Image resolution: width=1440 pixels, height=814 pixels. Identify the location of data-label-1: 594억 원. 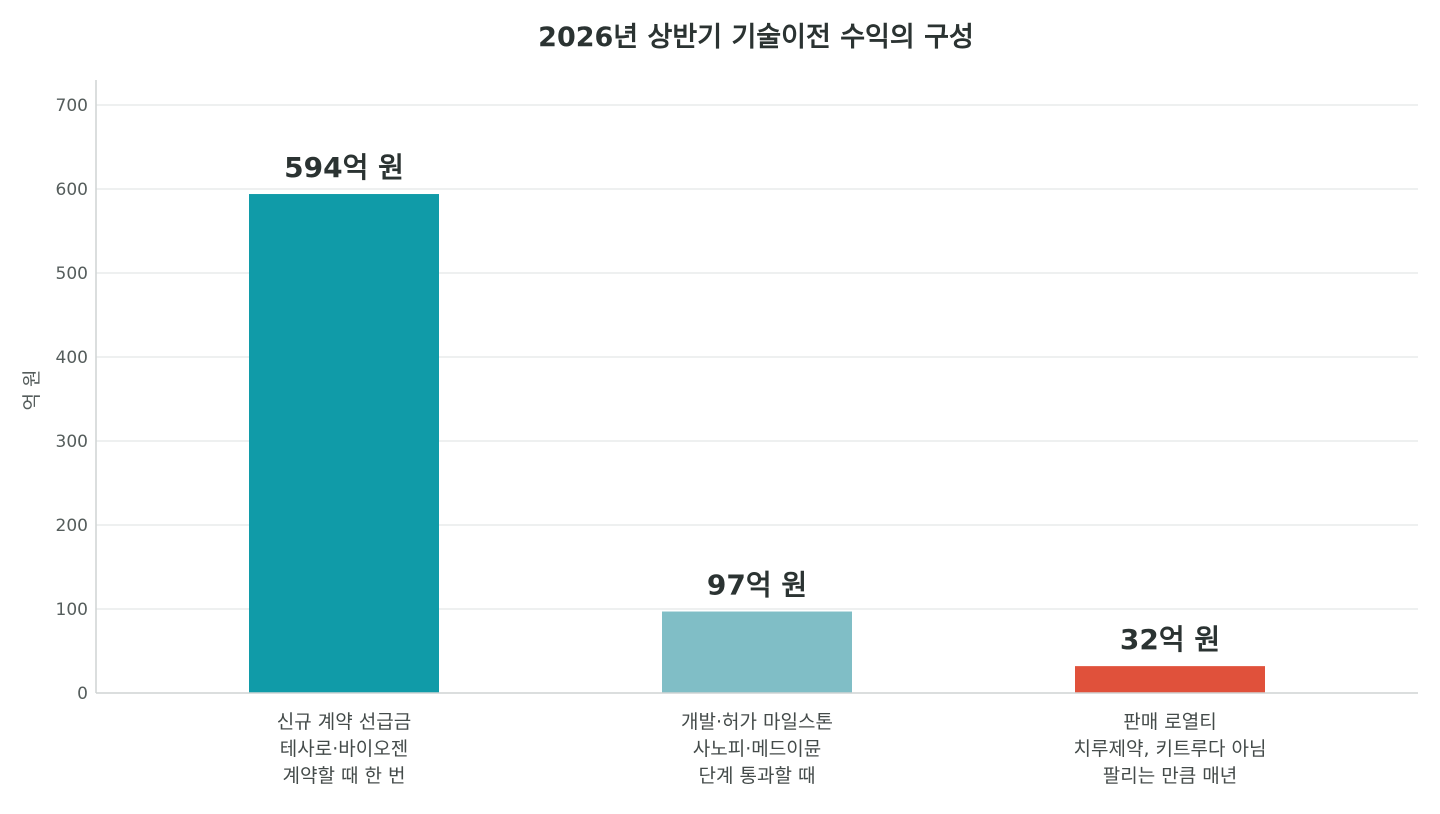
(344, 167).